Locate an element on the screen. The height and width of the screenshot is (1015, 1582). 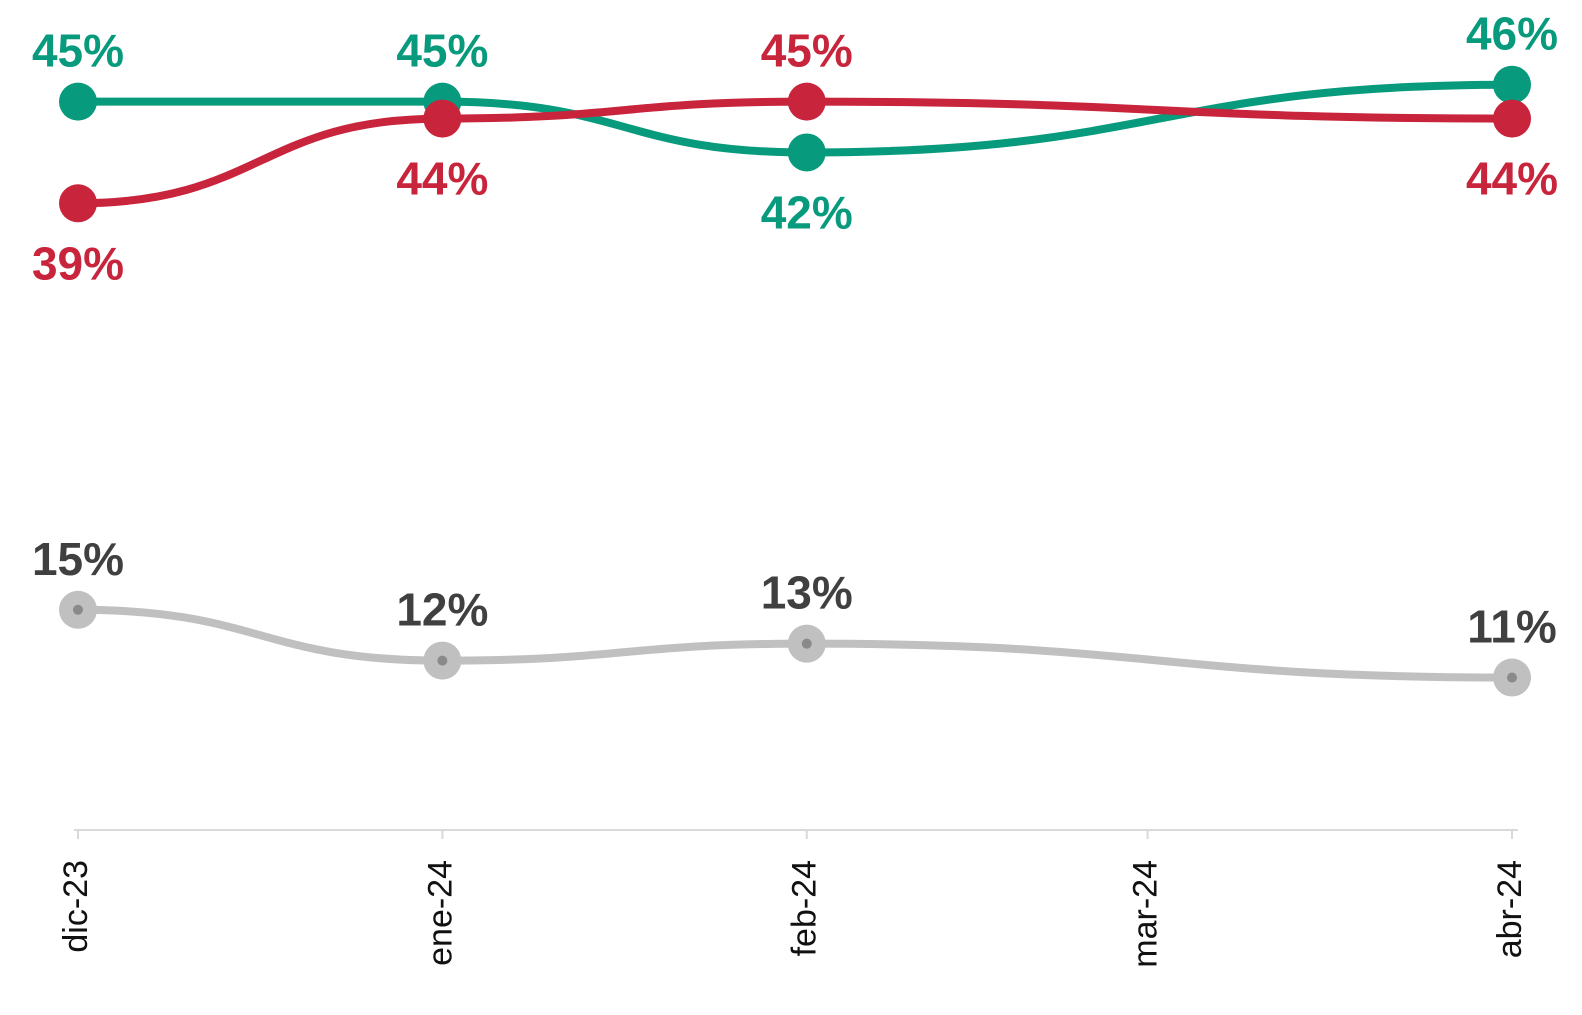
data-label: 11% is located at coordinates (1512, 627).